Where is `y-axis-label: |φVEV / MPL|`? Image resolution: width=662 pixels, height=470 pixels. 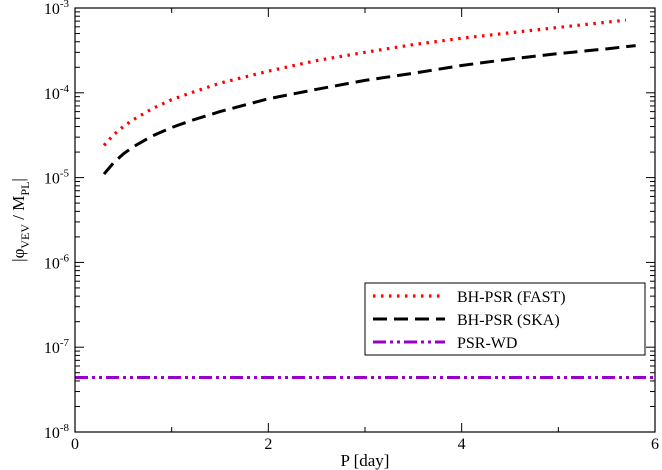 y-axis-label: |φVEV / MPL| is located at coordinates (20, 220).